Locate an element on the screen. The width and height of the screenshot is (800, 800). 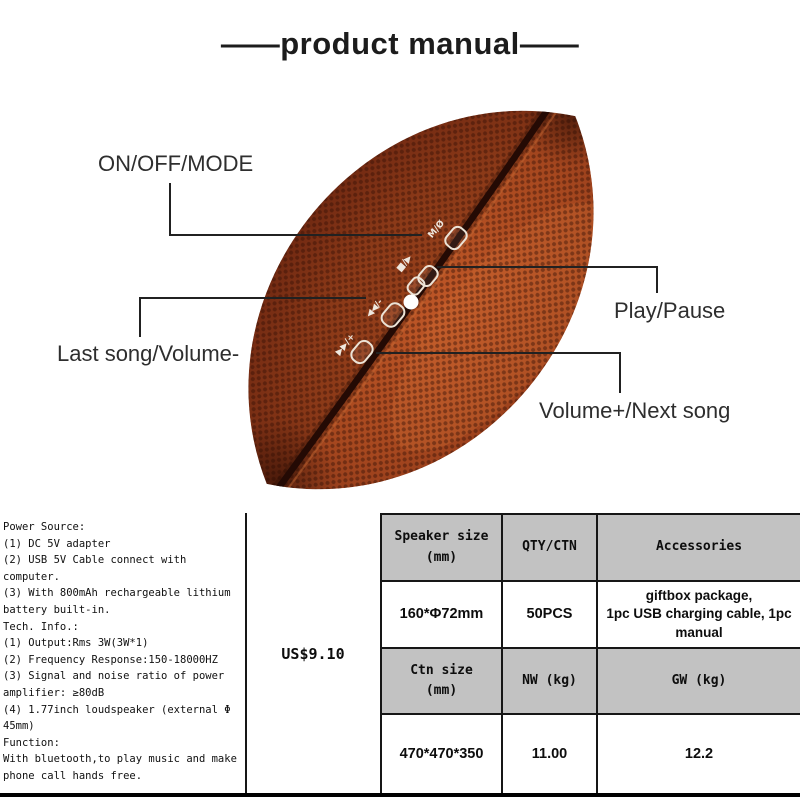
price-cell: US$9.10 is located at coordinates (313, 654).